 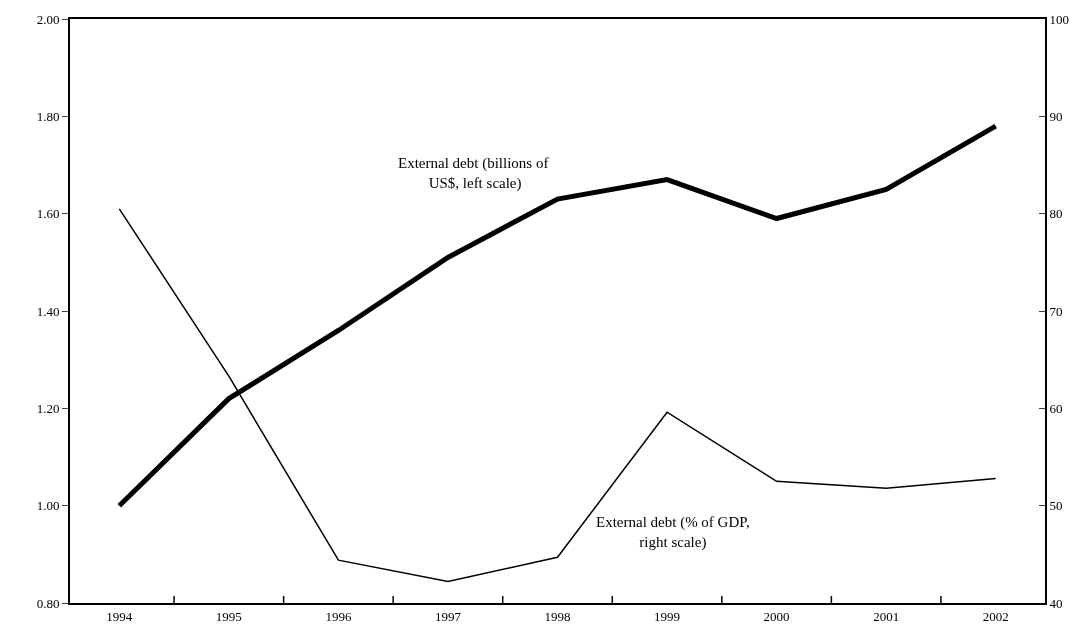 I want to click on y-tick-label: 0.80, so click(x=48, y=603).